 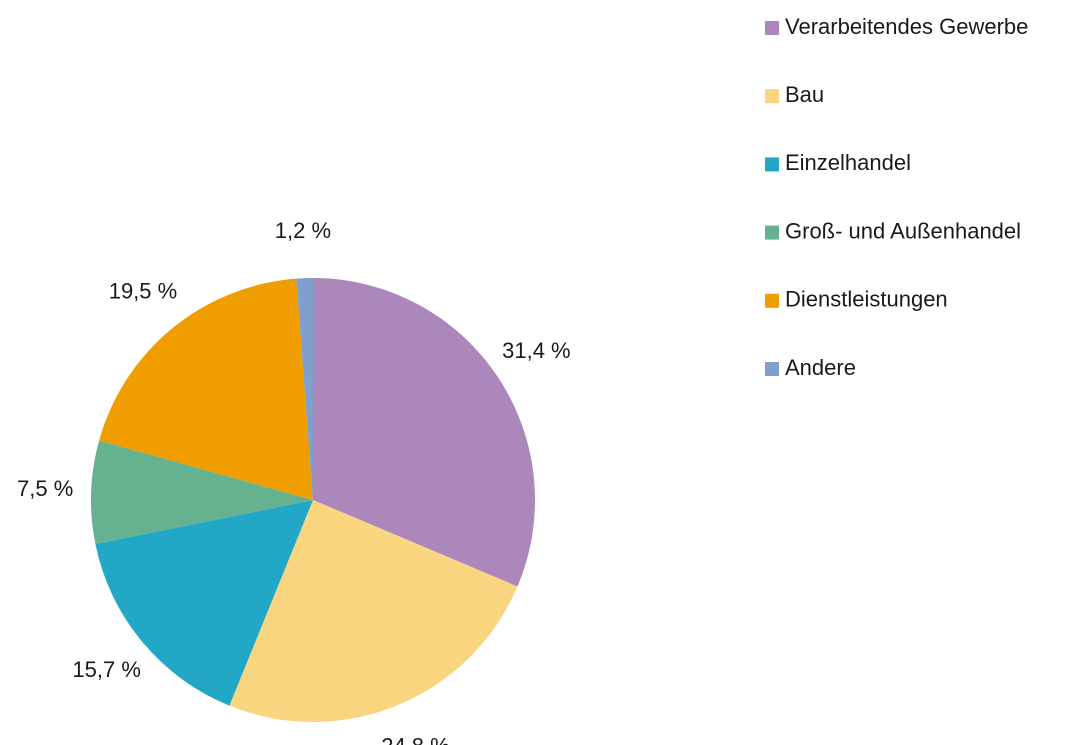 I want to click on data-label: 19,5 %, so click(x=143, y=291).